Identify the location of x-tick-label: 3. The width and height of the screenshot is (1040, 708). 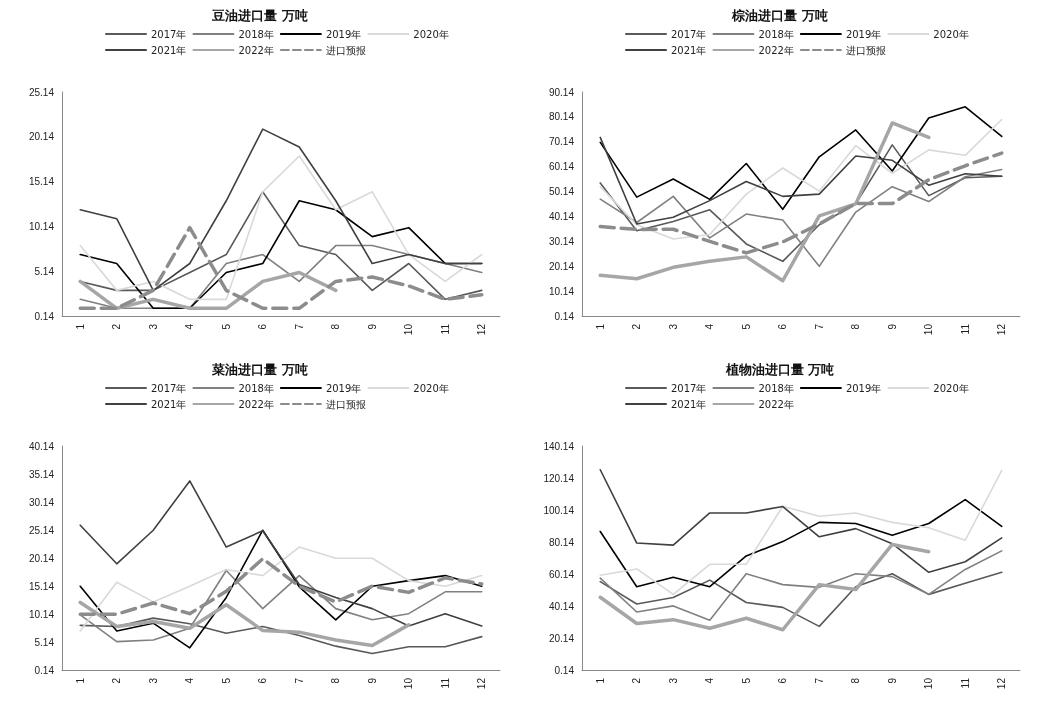
(673, 326).